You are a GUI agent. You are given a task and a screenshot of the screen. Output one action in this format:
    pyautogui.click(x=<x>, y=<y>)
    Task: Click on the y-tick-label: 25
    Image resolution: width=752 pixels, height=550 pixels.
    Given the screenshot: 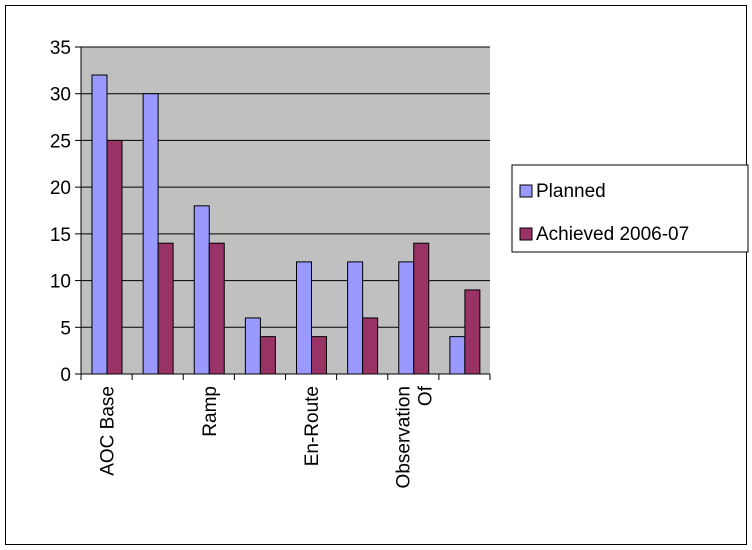 What is the action you would take?
    pyautogui.click(x=60, y=141)
    